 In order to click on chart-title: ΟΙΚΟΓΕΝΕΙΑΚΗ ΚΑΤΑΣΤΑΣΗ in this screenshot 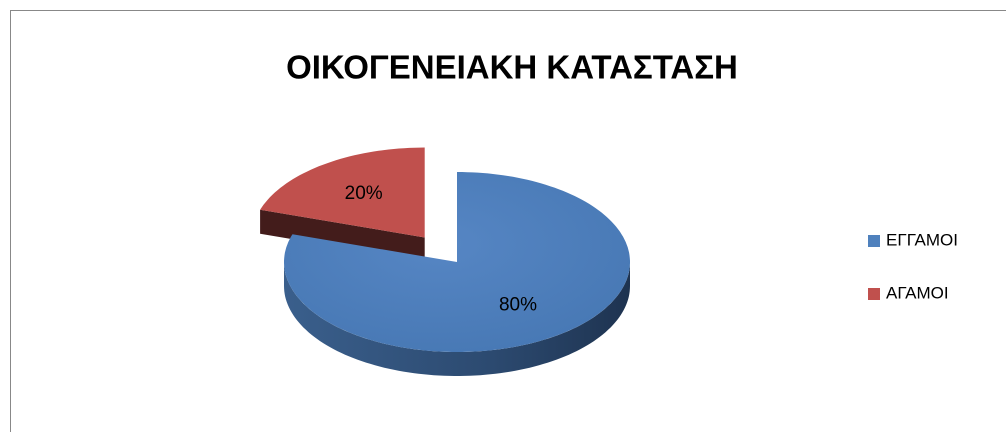, I will do `click(512, 67)`.